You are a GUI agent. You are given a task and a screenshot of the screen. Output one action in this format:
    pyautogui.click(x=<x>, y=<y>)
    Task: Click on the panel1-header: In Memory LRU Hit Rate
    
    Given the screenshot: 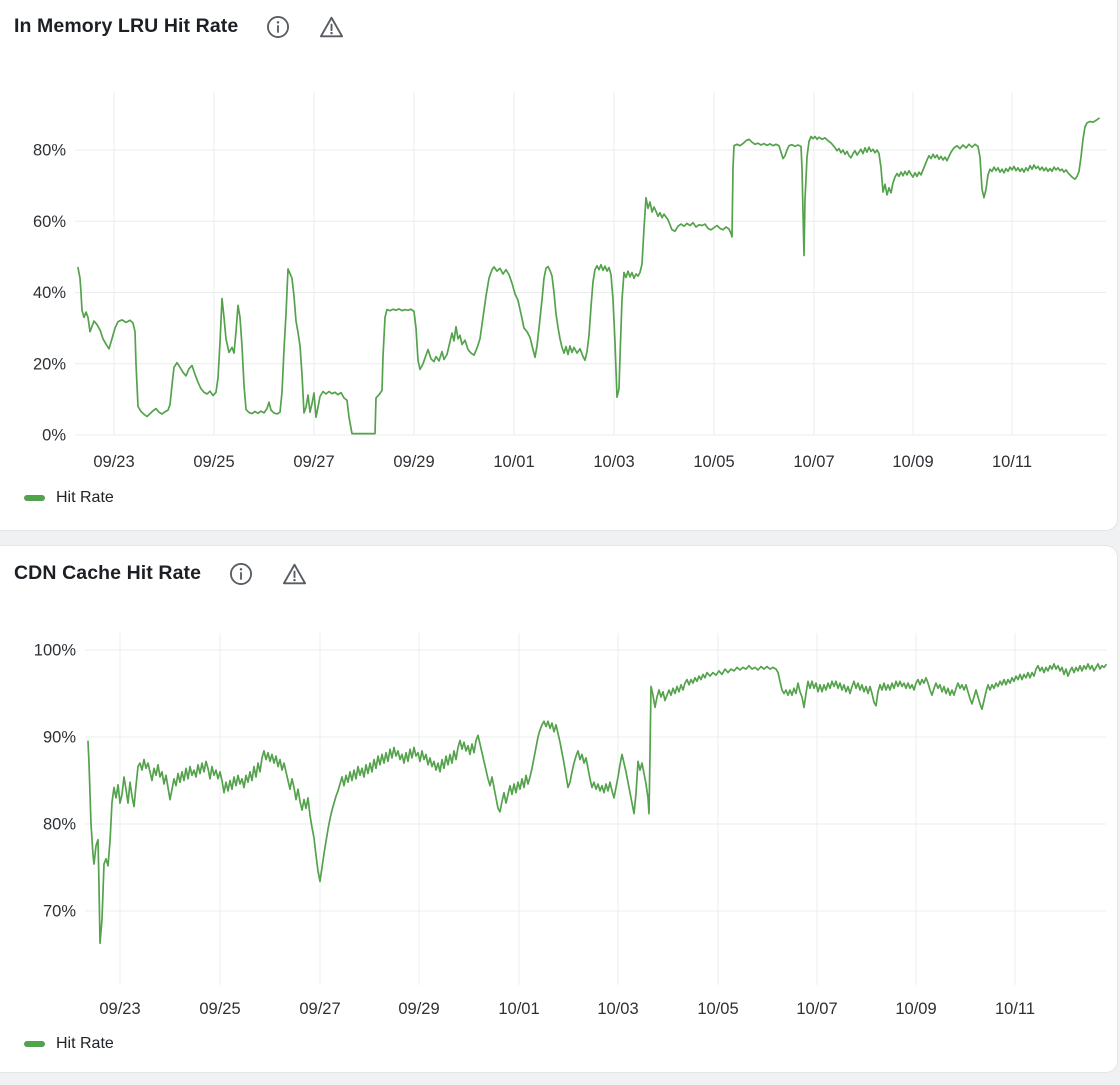 What is the action you would take?
    pyautogui.click(x=179, y=26)
    